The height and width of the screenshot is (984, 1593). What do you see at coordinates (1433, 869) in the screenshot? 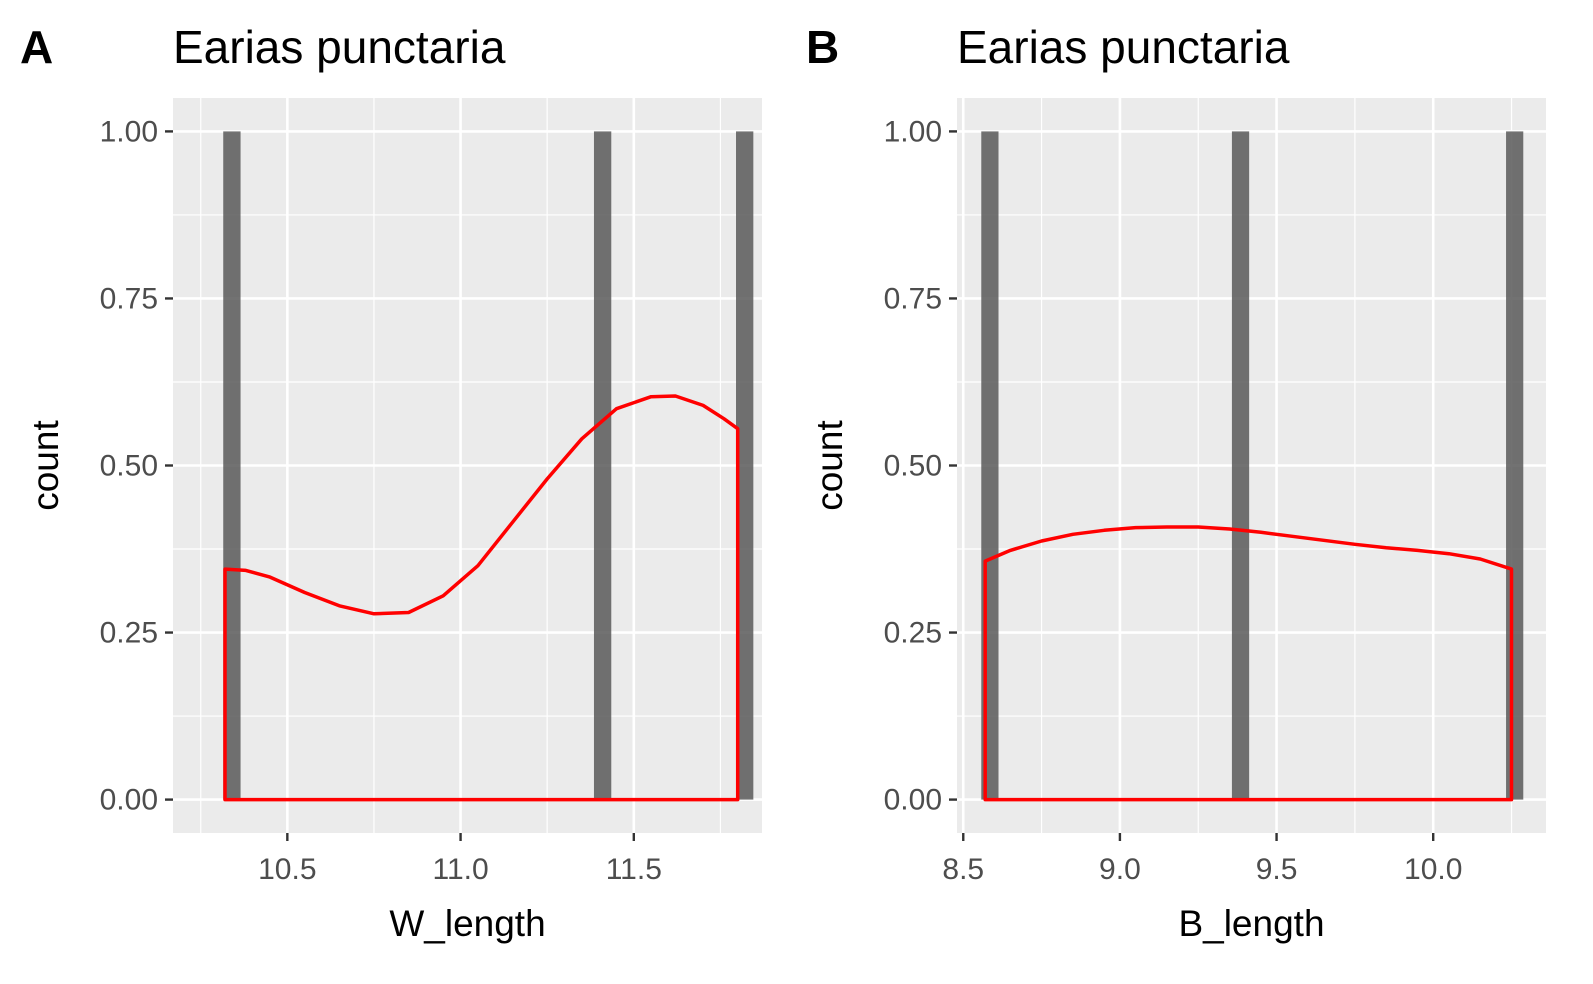
I see `x-tick-label: 10.0` at bounding box center [1433, 869].